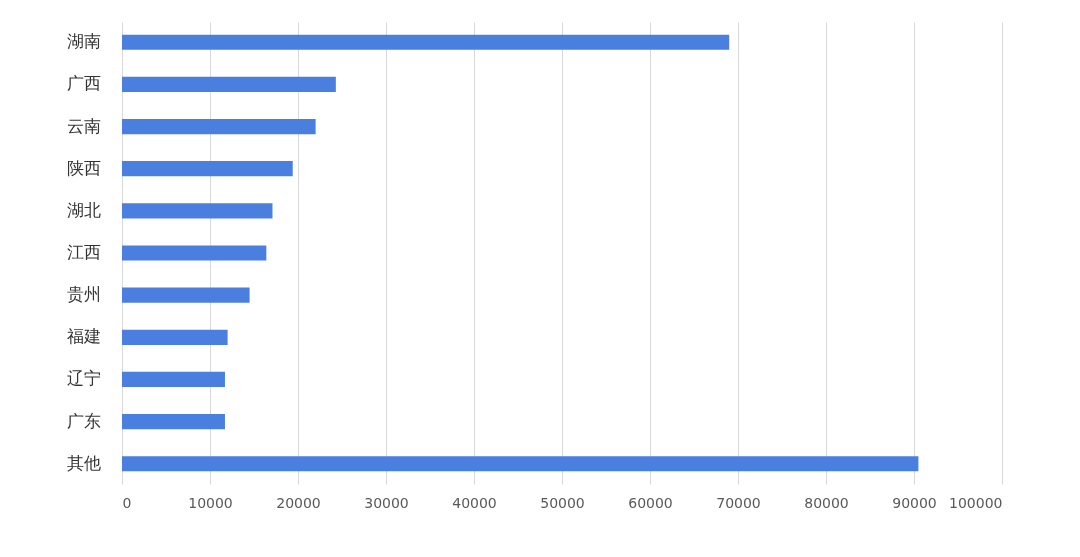 Image resolution: width=1080 pixels, height=557 pixels. What do you see at coordinates (83, 378) in the screenshot?
I see `y-tick-label: 辽宁` at bounding box center [83, 378].